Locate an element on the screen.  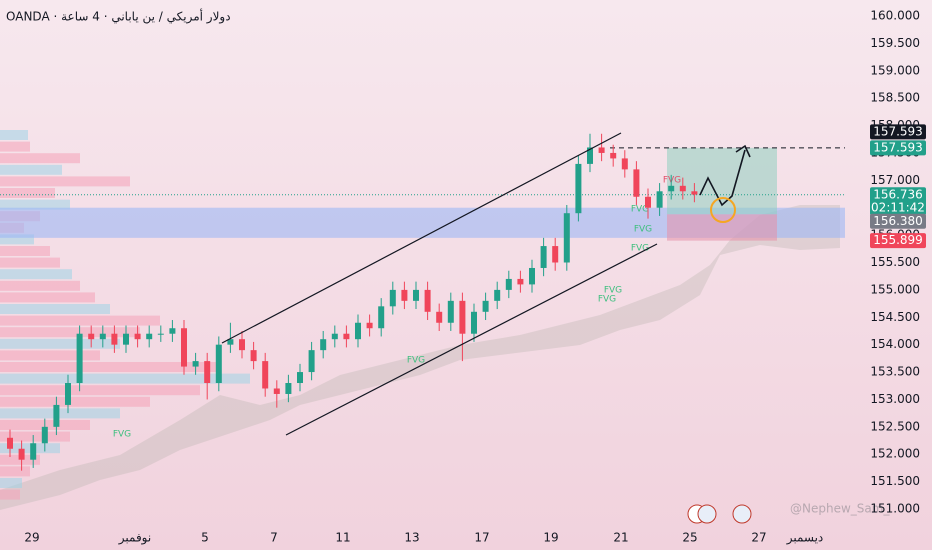
y-tick-label: 152.000 is located at coordinates (895, 454).